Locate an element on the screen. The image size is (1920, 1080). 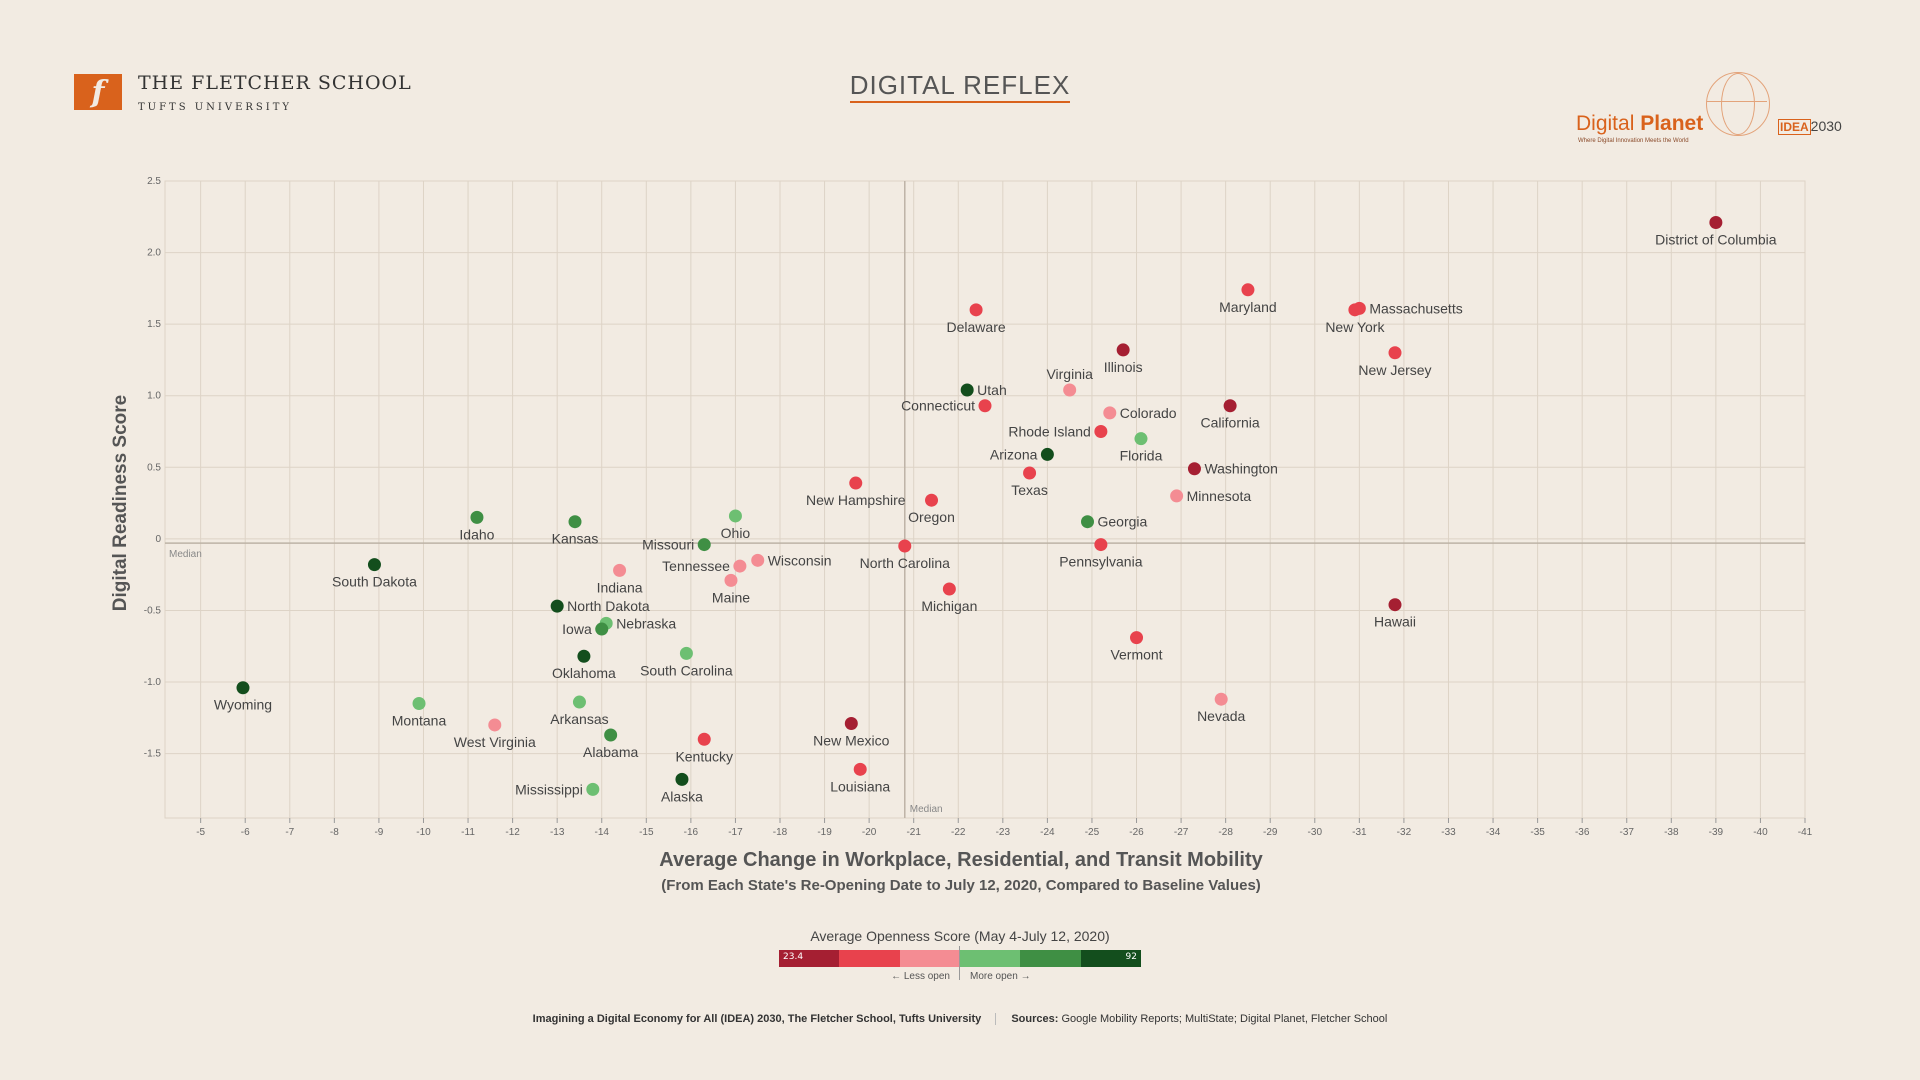
label-new-mexico: New Mexico is located at coordinates (851, 741).